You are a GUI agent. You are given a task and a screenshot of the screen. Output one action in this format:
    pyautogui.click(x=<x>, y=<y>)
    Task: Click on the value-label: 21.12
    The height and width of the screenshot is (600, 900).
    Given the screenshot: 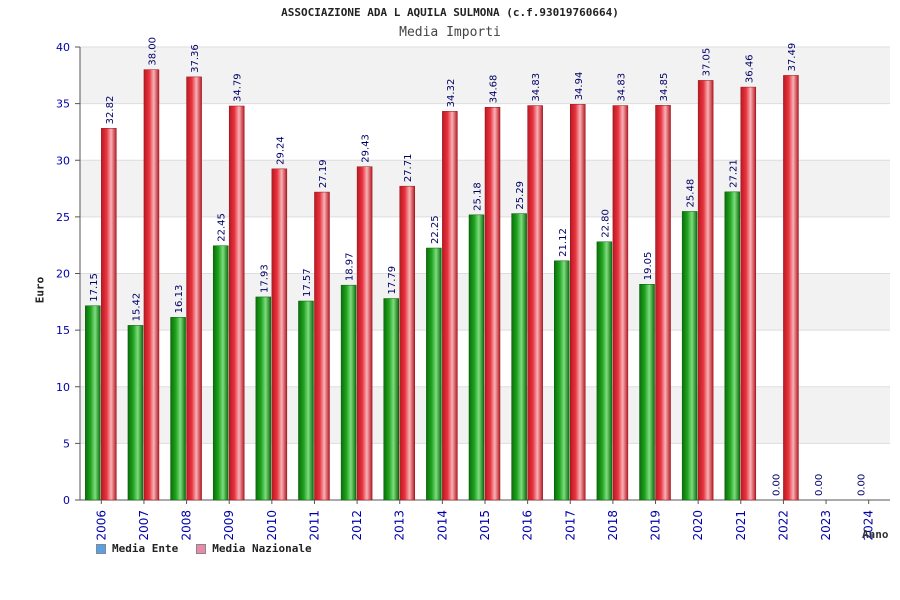 What is the action you would take?
    pyautogui.click(x=563, y=242)
    